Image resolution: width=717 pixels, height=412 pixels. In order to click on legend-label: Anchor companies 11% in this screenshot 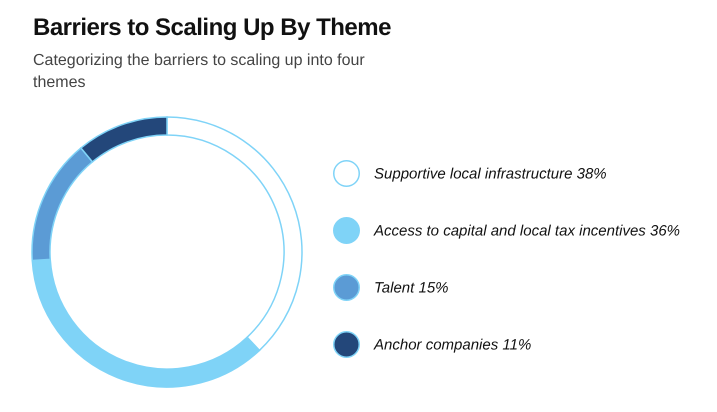, I will do `click(452, 345)`.